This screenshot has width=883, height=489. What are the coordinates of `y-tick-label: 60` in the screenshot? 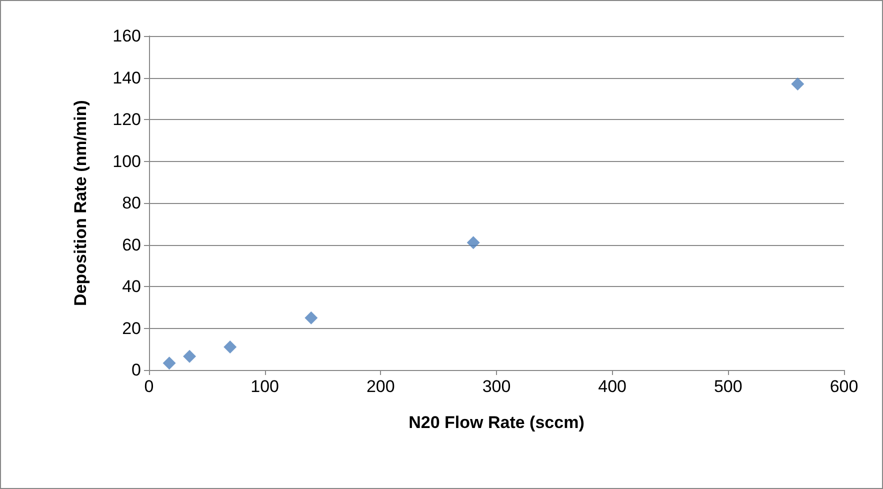 It's located at (131, 244).